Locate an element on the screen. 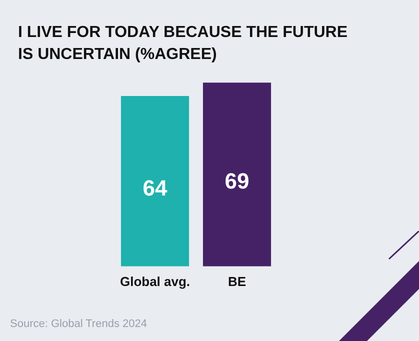 This screenshot has width=419, height=341. data-label: 64 is located at coordinates (155, 187).